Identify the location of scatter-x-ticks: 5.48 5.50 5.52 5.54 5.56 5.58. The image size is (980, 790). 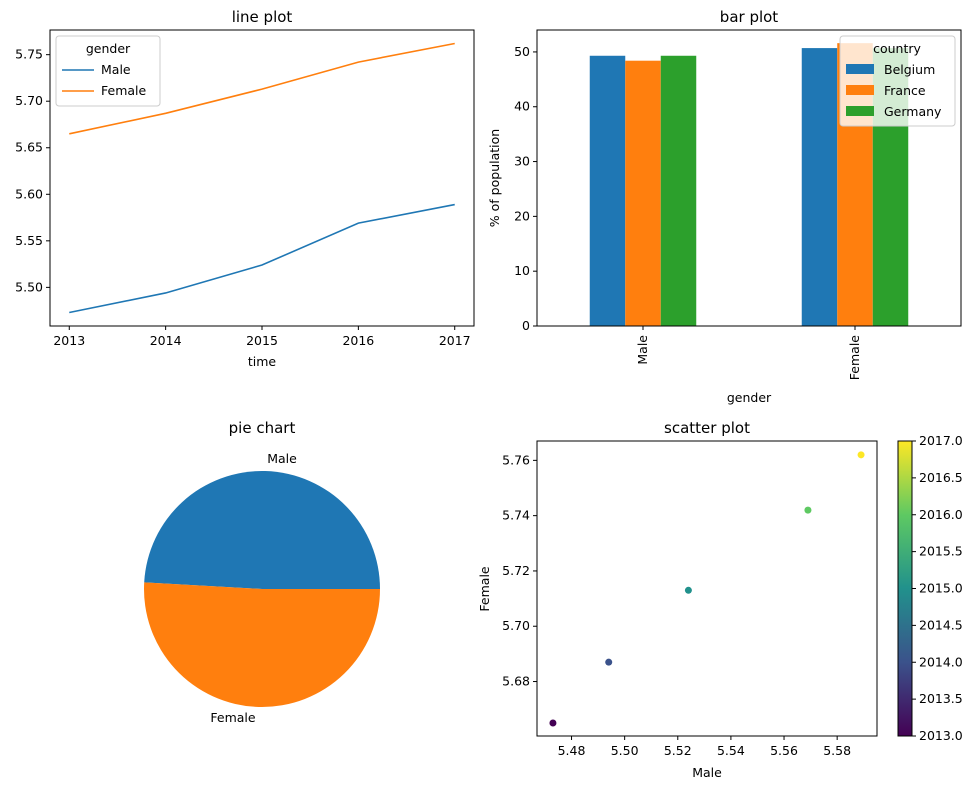
(704, 747).